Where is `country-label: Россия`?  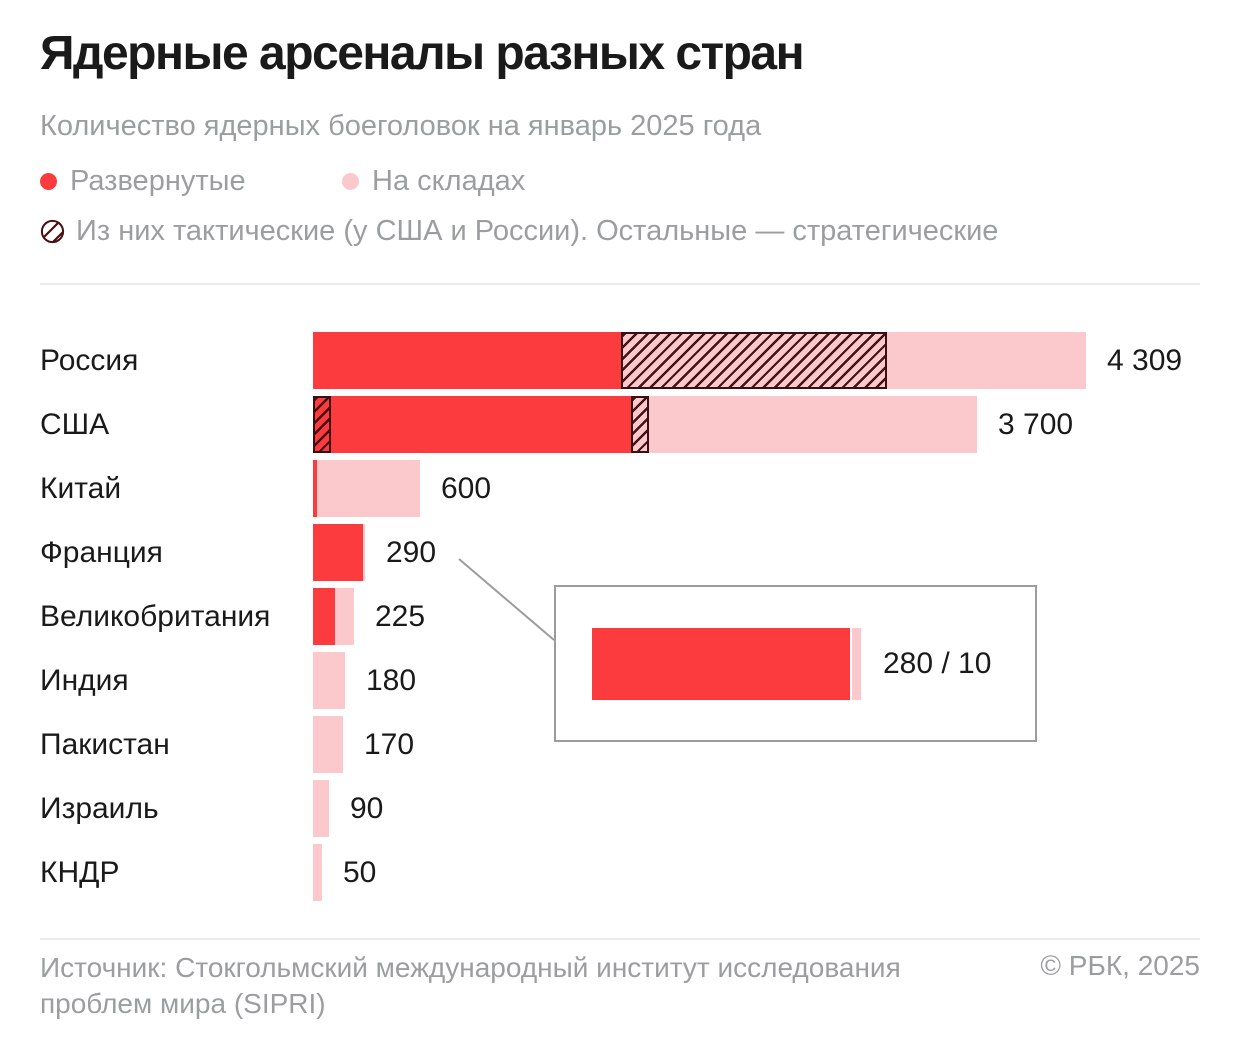 country-label: Россия is located at coordinates (89, 360).